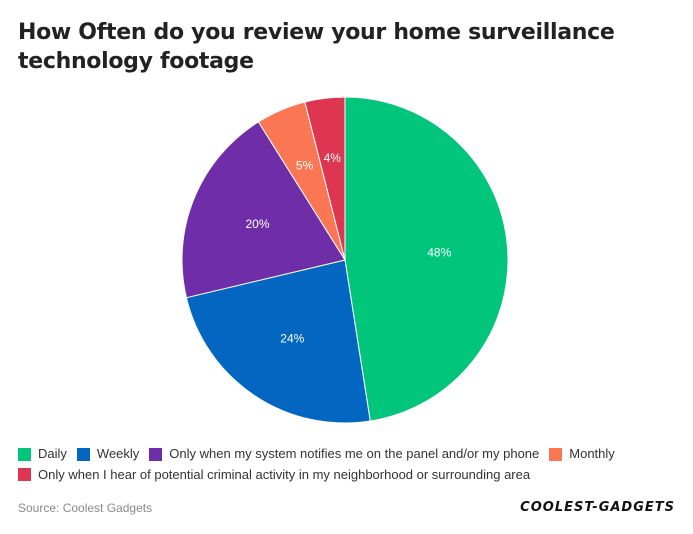  I want to click on brand-logo: COOLEST-GADGETS, so click(597, 507).